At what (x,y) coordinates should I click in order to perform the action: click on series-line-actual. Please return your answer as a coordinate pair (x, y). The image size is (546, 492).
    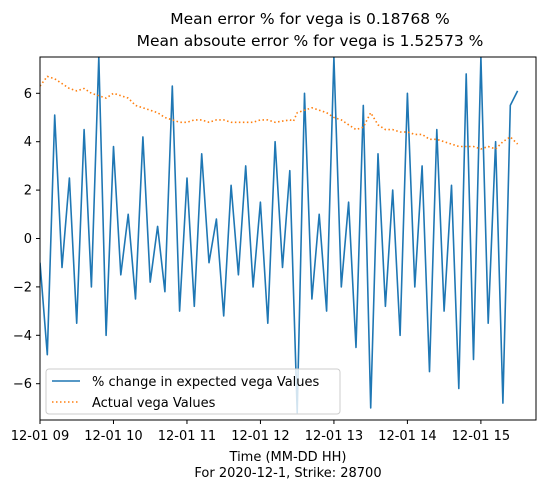
    Looking at the image, I should click on (279, 112).